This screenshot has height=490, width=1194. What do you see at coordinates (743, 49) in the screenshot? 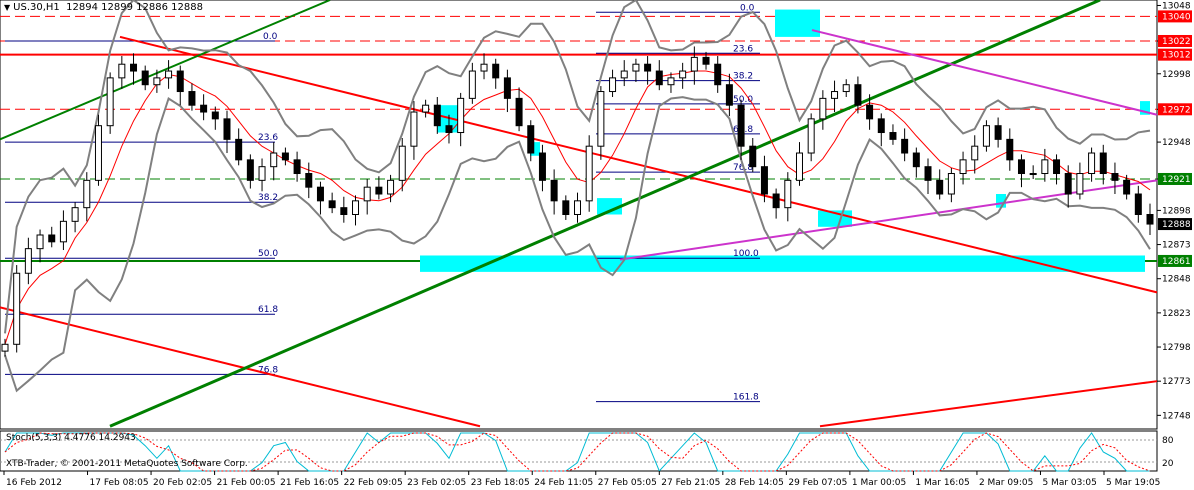
I see `fib-right-label-1: 23.6` at bounding box center [743, 49].